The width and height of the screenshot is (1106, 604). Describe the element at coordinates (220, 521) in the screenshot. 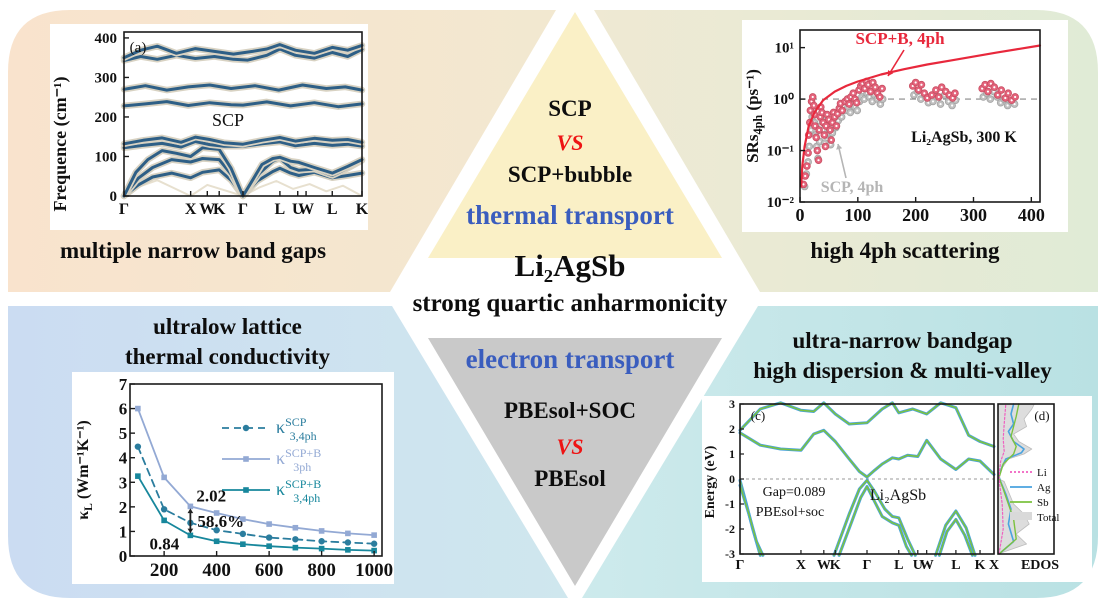

I see `svg-text: 58.6%` at that location.